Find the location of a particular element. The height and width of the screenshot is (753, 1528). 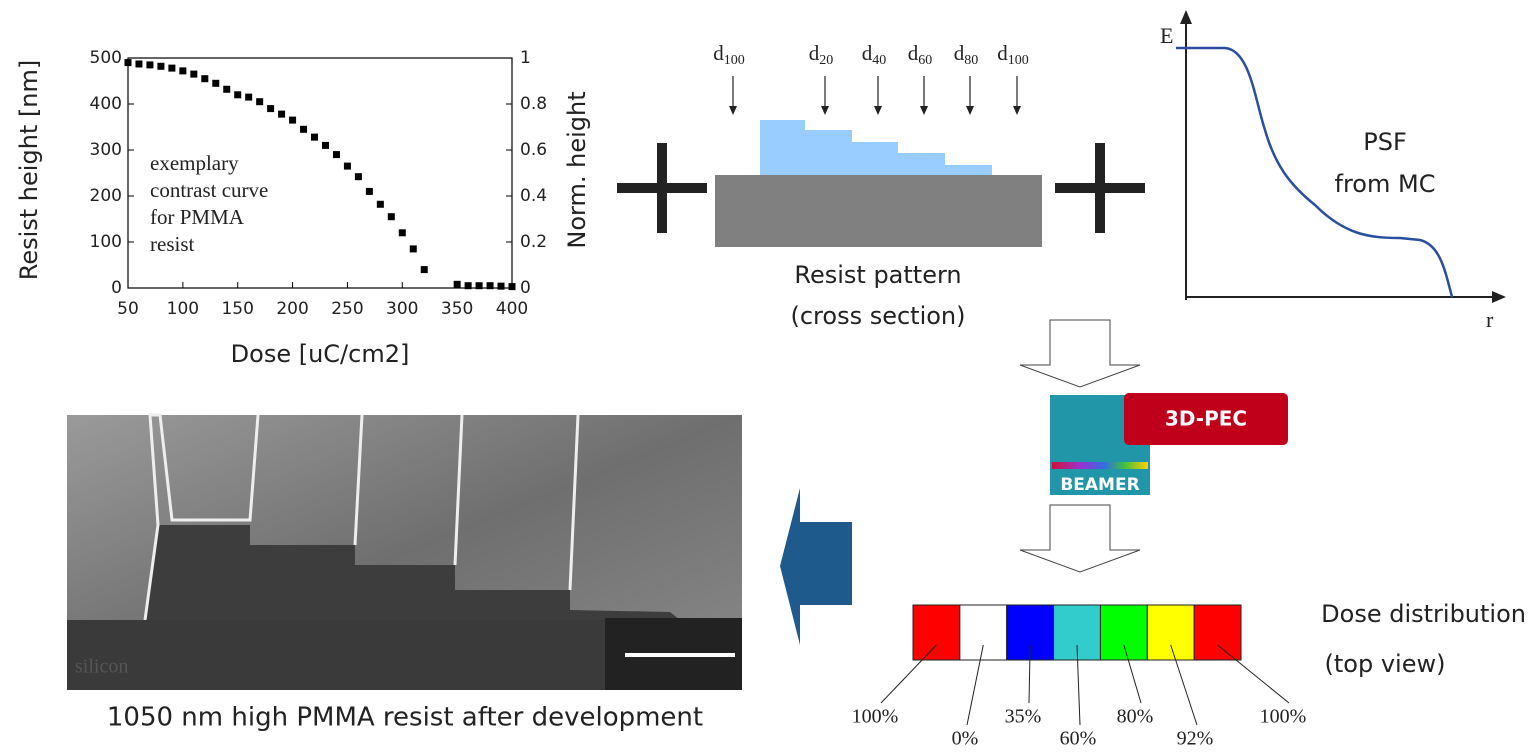

dose-label-sub: 20 is located at coordinates (826, 60).